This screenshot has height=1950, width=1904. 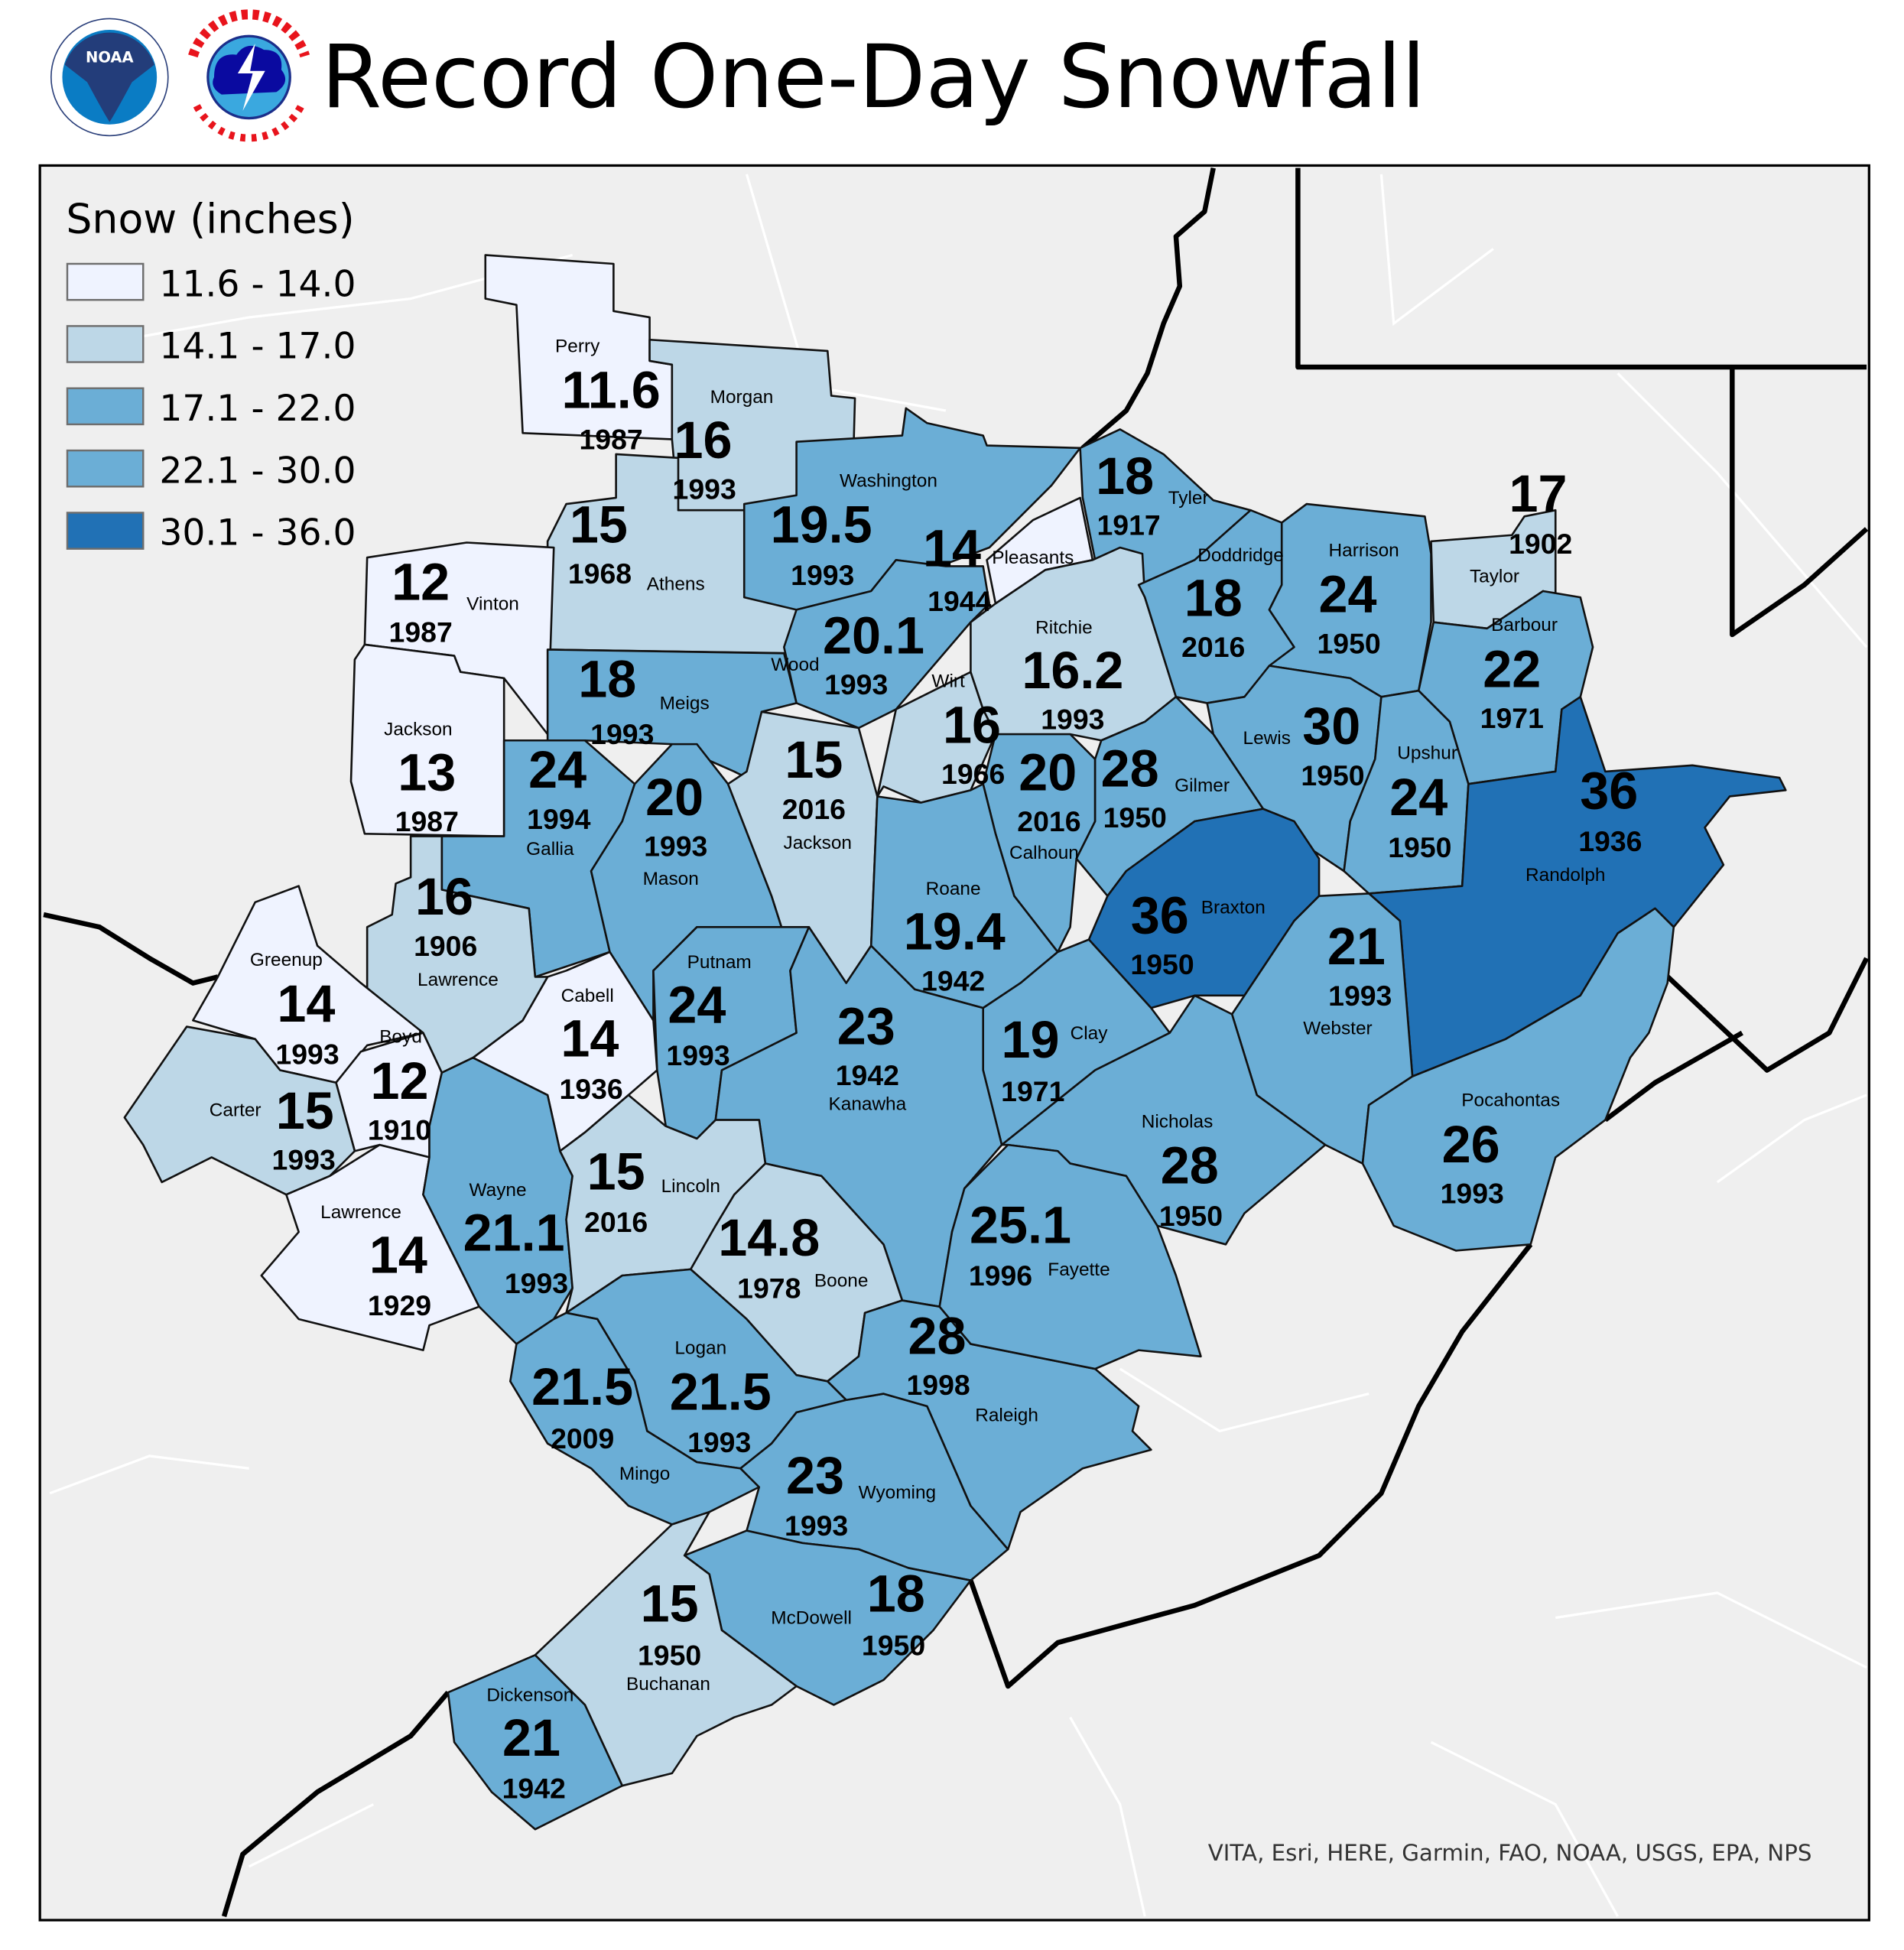 I want to click on snowfall-value-label: 11.6, so click(x=611, y=391).